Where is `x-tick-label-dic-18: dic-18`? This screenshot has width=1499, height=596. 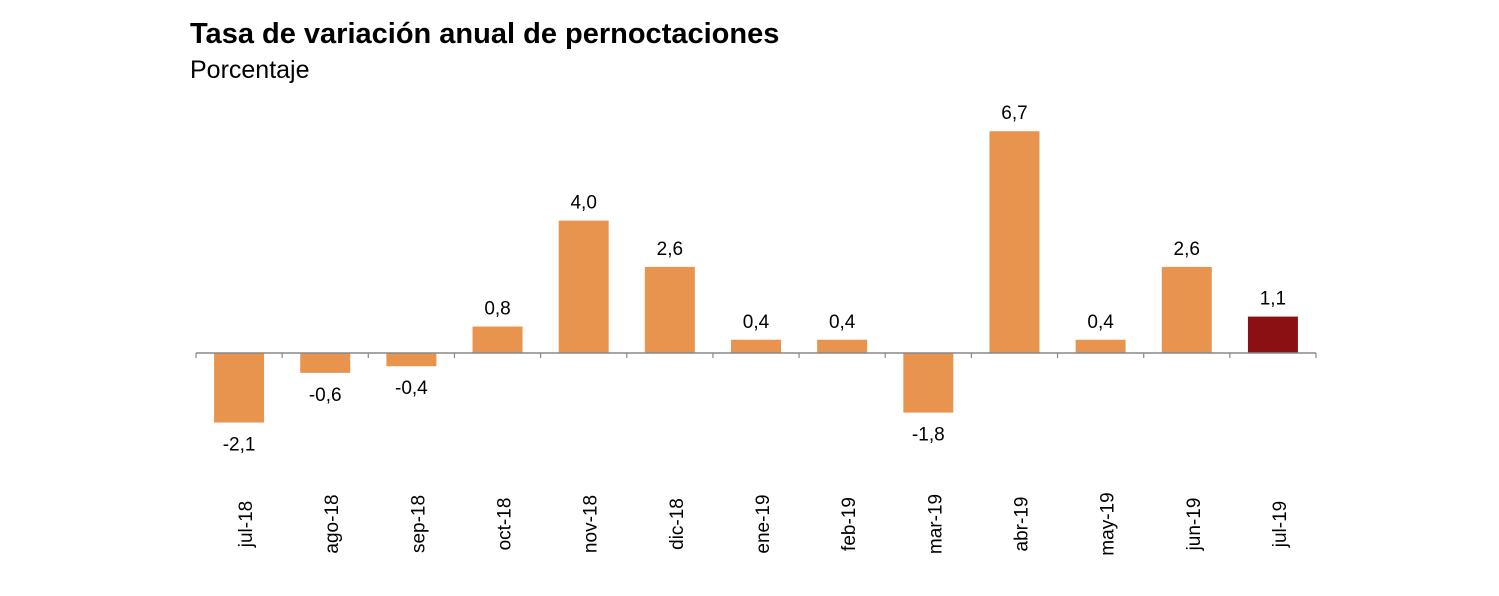
x-tick-label-dic-18: dic-18 is located at coordinates (677, 524).